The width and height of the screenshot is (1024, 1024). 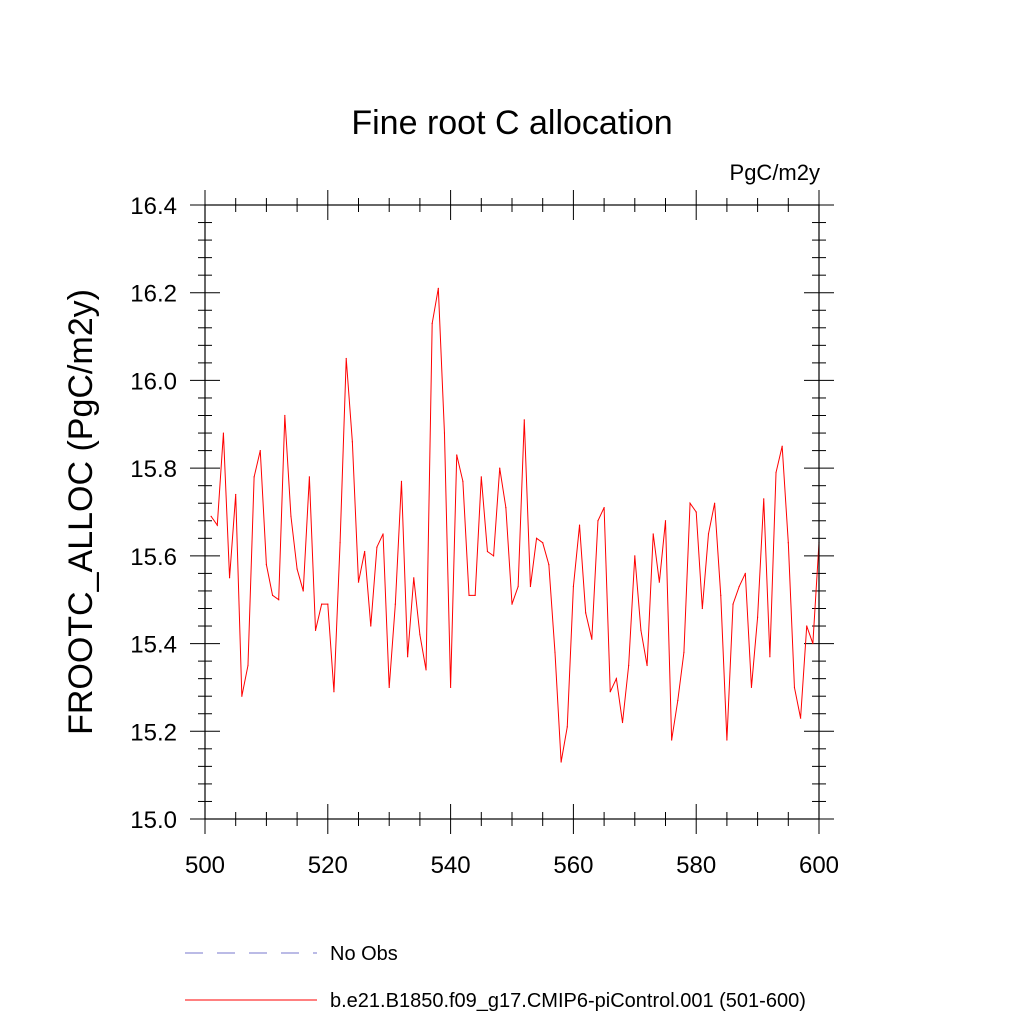 I want to click on y-tick-label: 16.0, so click(x=153, y=381).